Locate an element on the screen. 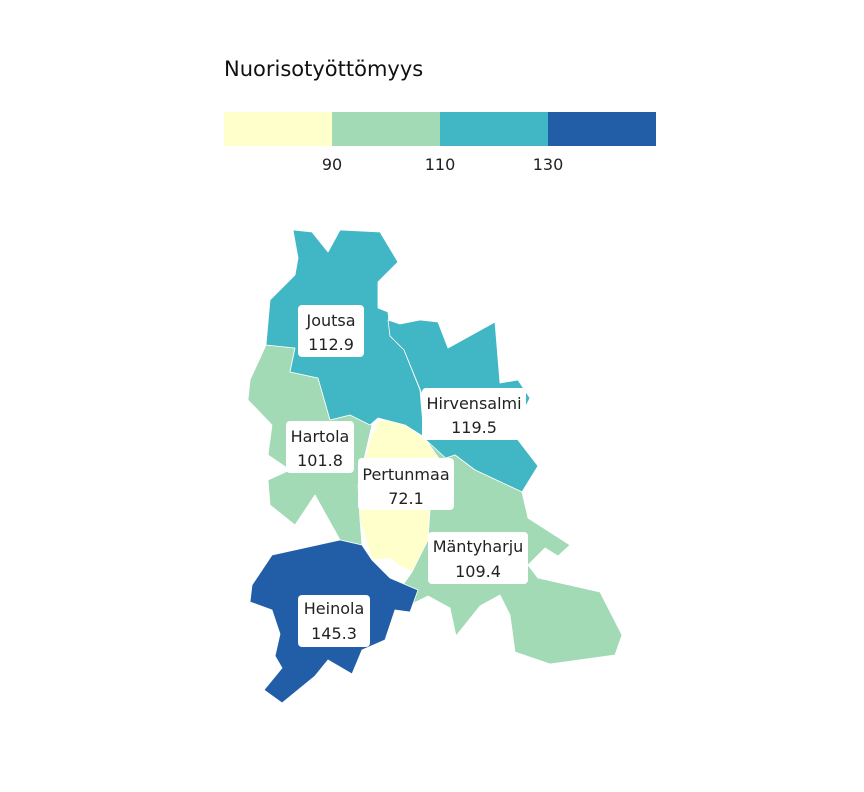 This screenshot has height=792, width=864. region-name: Heinola is located at coordinates (334, 608).